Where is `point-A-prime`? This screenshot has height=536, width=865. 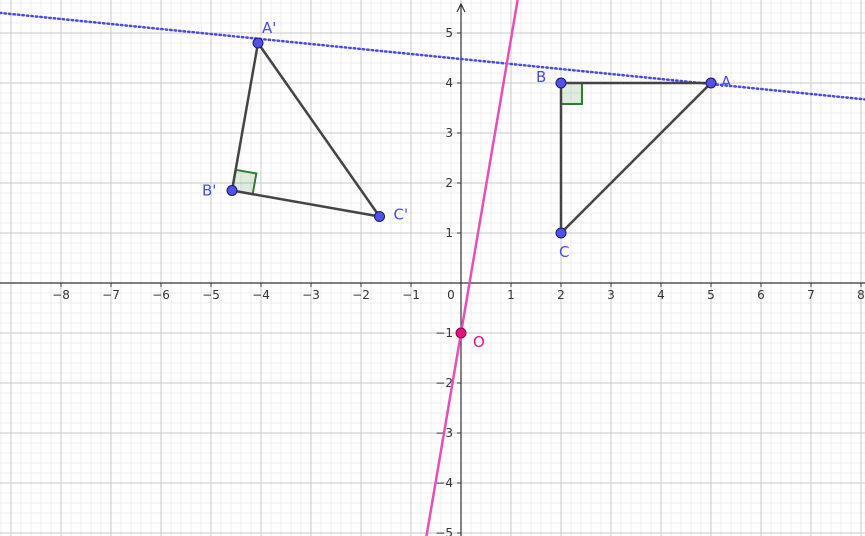 point-A-prime is located at coordinates (258, 43).